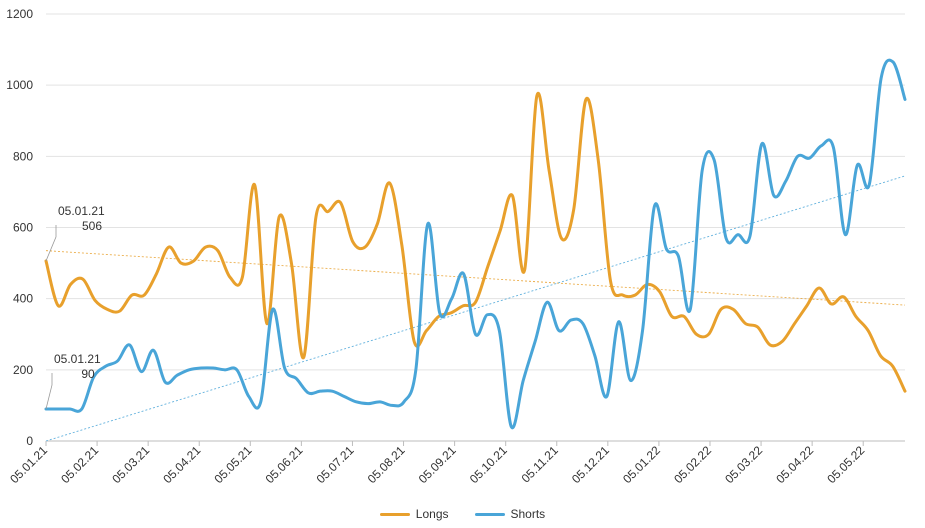 Image resolution: width=925 pixels, height=528 pixels. Describe the element at coordinates (794, 464) in the screenshot. I see `x-tick-label: 05.04.22` at that location.